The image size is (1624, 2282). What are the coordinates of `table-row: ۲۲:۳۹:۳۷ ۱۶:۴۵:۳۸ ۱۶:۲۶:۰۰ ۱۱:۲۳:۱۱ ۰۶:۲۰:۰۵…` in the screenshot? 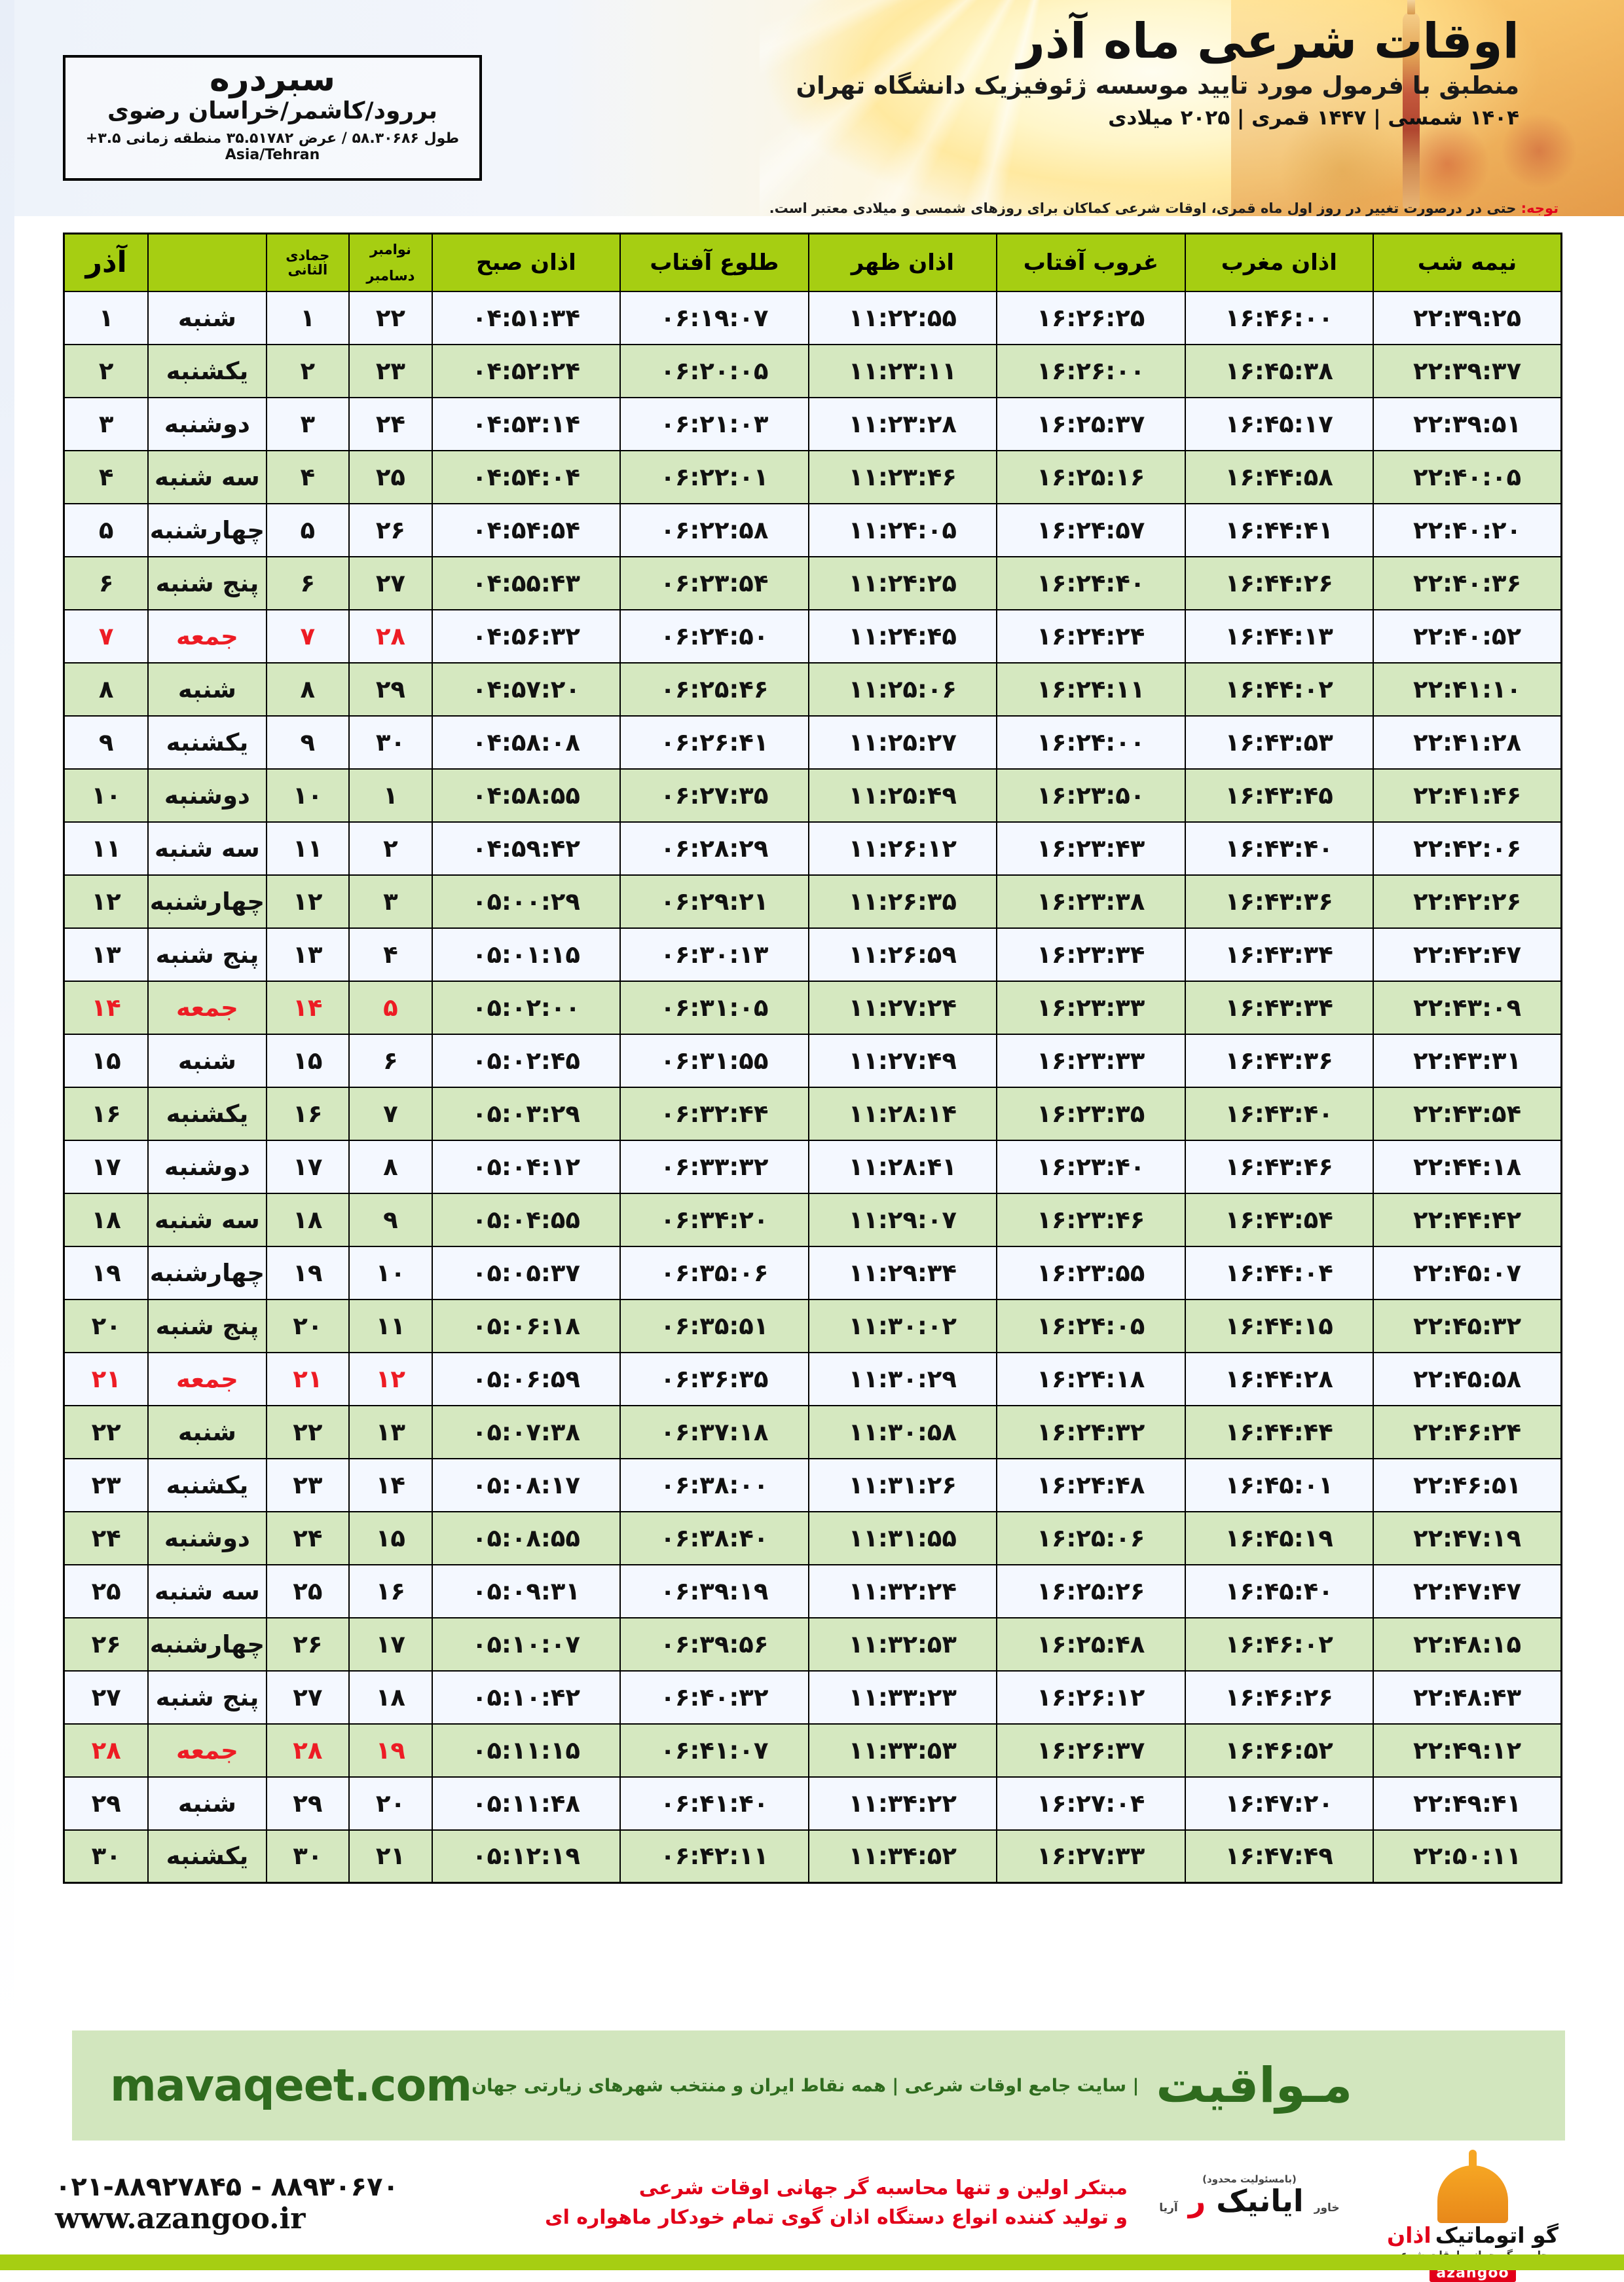 It's located at (812, 370).